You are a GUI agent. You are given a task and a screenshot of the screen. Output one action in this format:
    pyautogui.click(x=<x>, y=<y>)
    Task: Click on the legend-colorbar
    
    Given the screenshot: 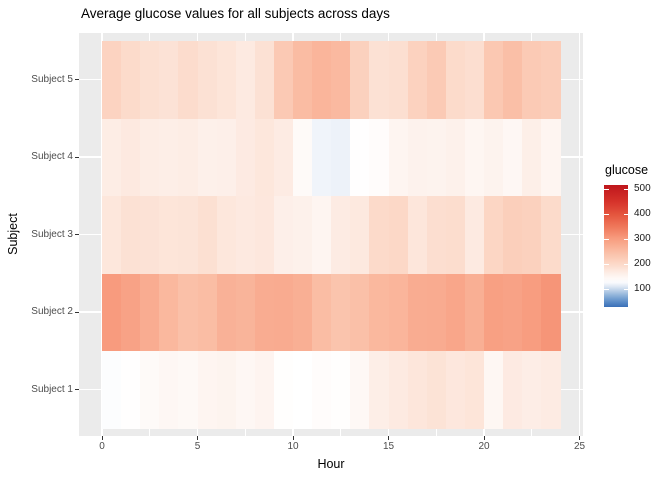 What is the action you would take?
    pyautogui.click(x=616, y=246)
    